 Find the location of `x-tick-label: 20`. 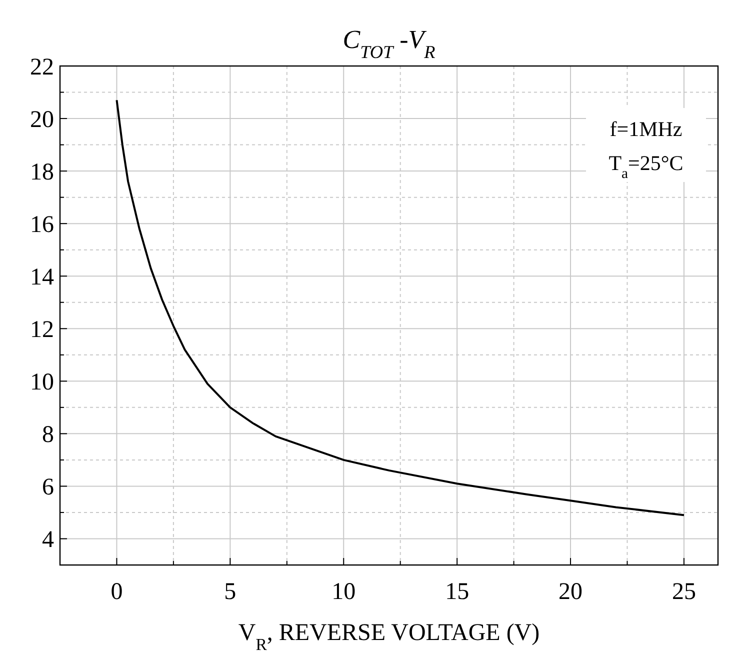

x-tick-label: 20 is located at coordinates (570, 592).